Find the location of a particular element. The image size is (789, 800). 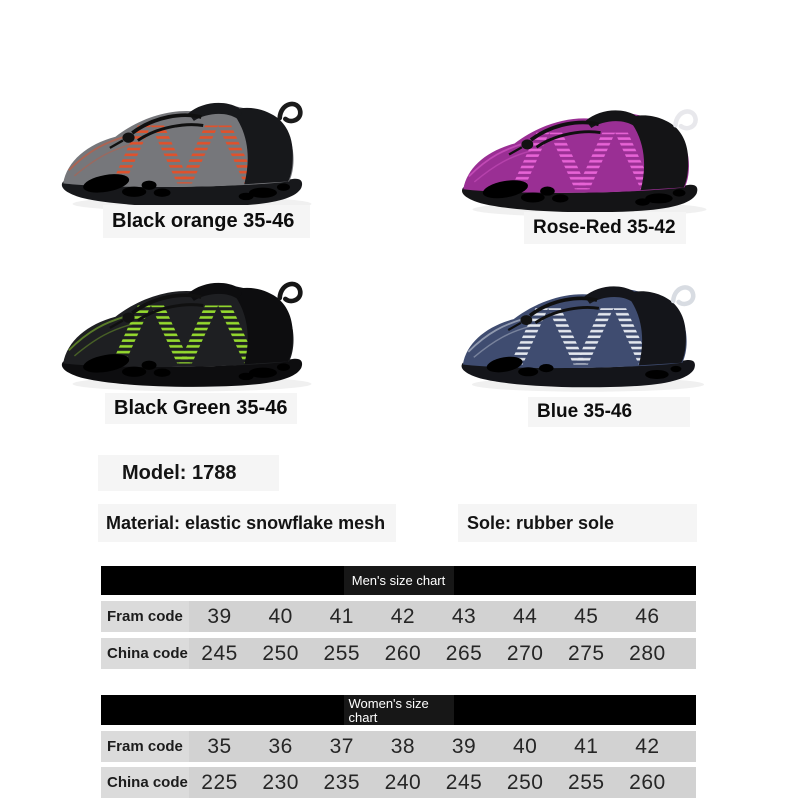

size-cell: 45 is located at coordinates (586, 616).